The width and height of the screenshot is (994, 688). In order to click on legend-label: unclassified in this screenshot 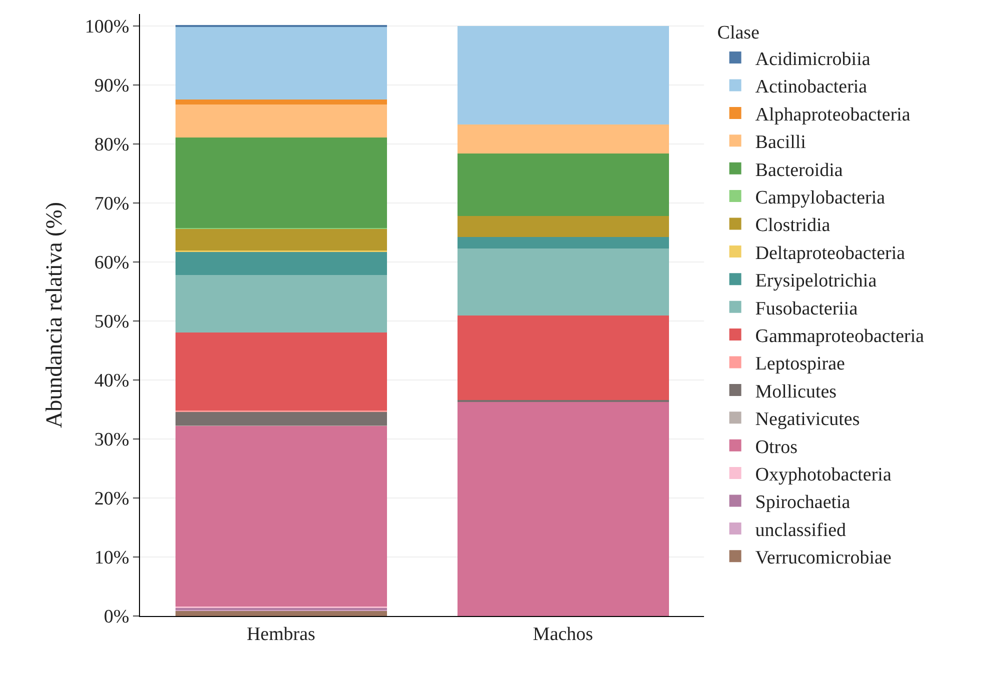, I will do `click(801, 530)`.